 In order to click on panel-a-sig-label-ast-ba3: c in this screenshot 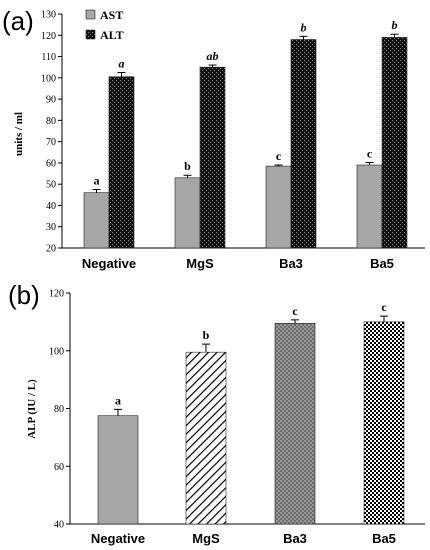, I will do `click(279, 156)`.